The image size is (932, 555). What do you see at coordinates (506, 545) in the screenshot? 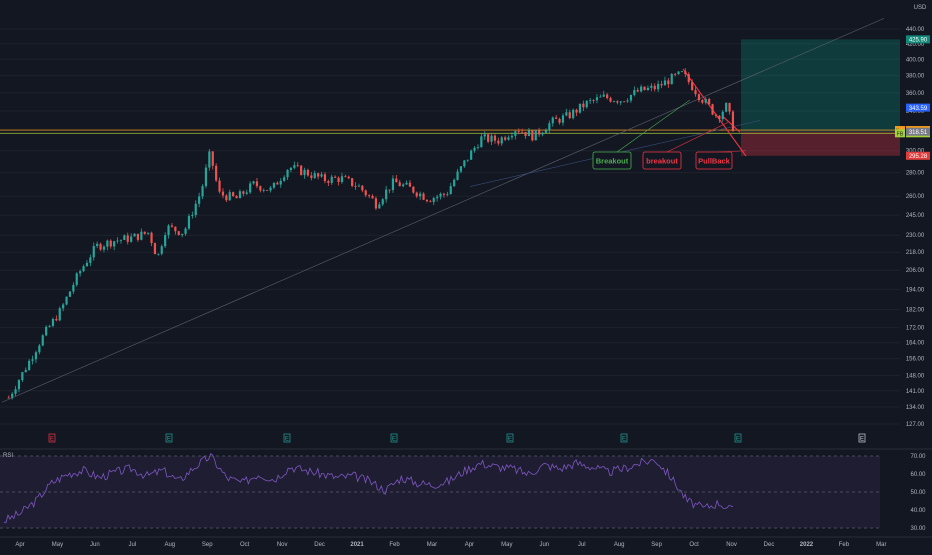
I see `time-tick-13: May` at bounding box center [506, 545].